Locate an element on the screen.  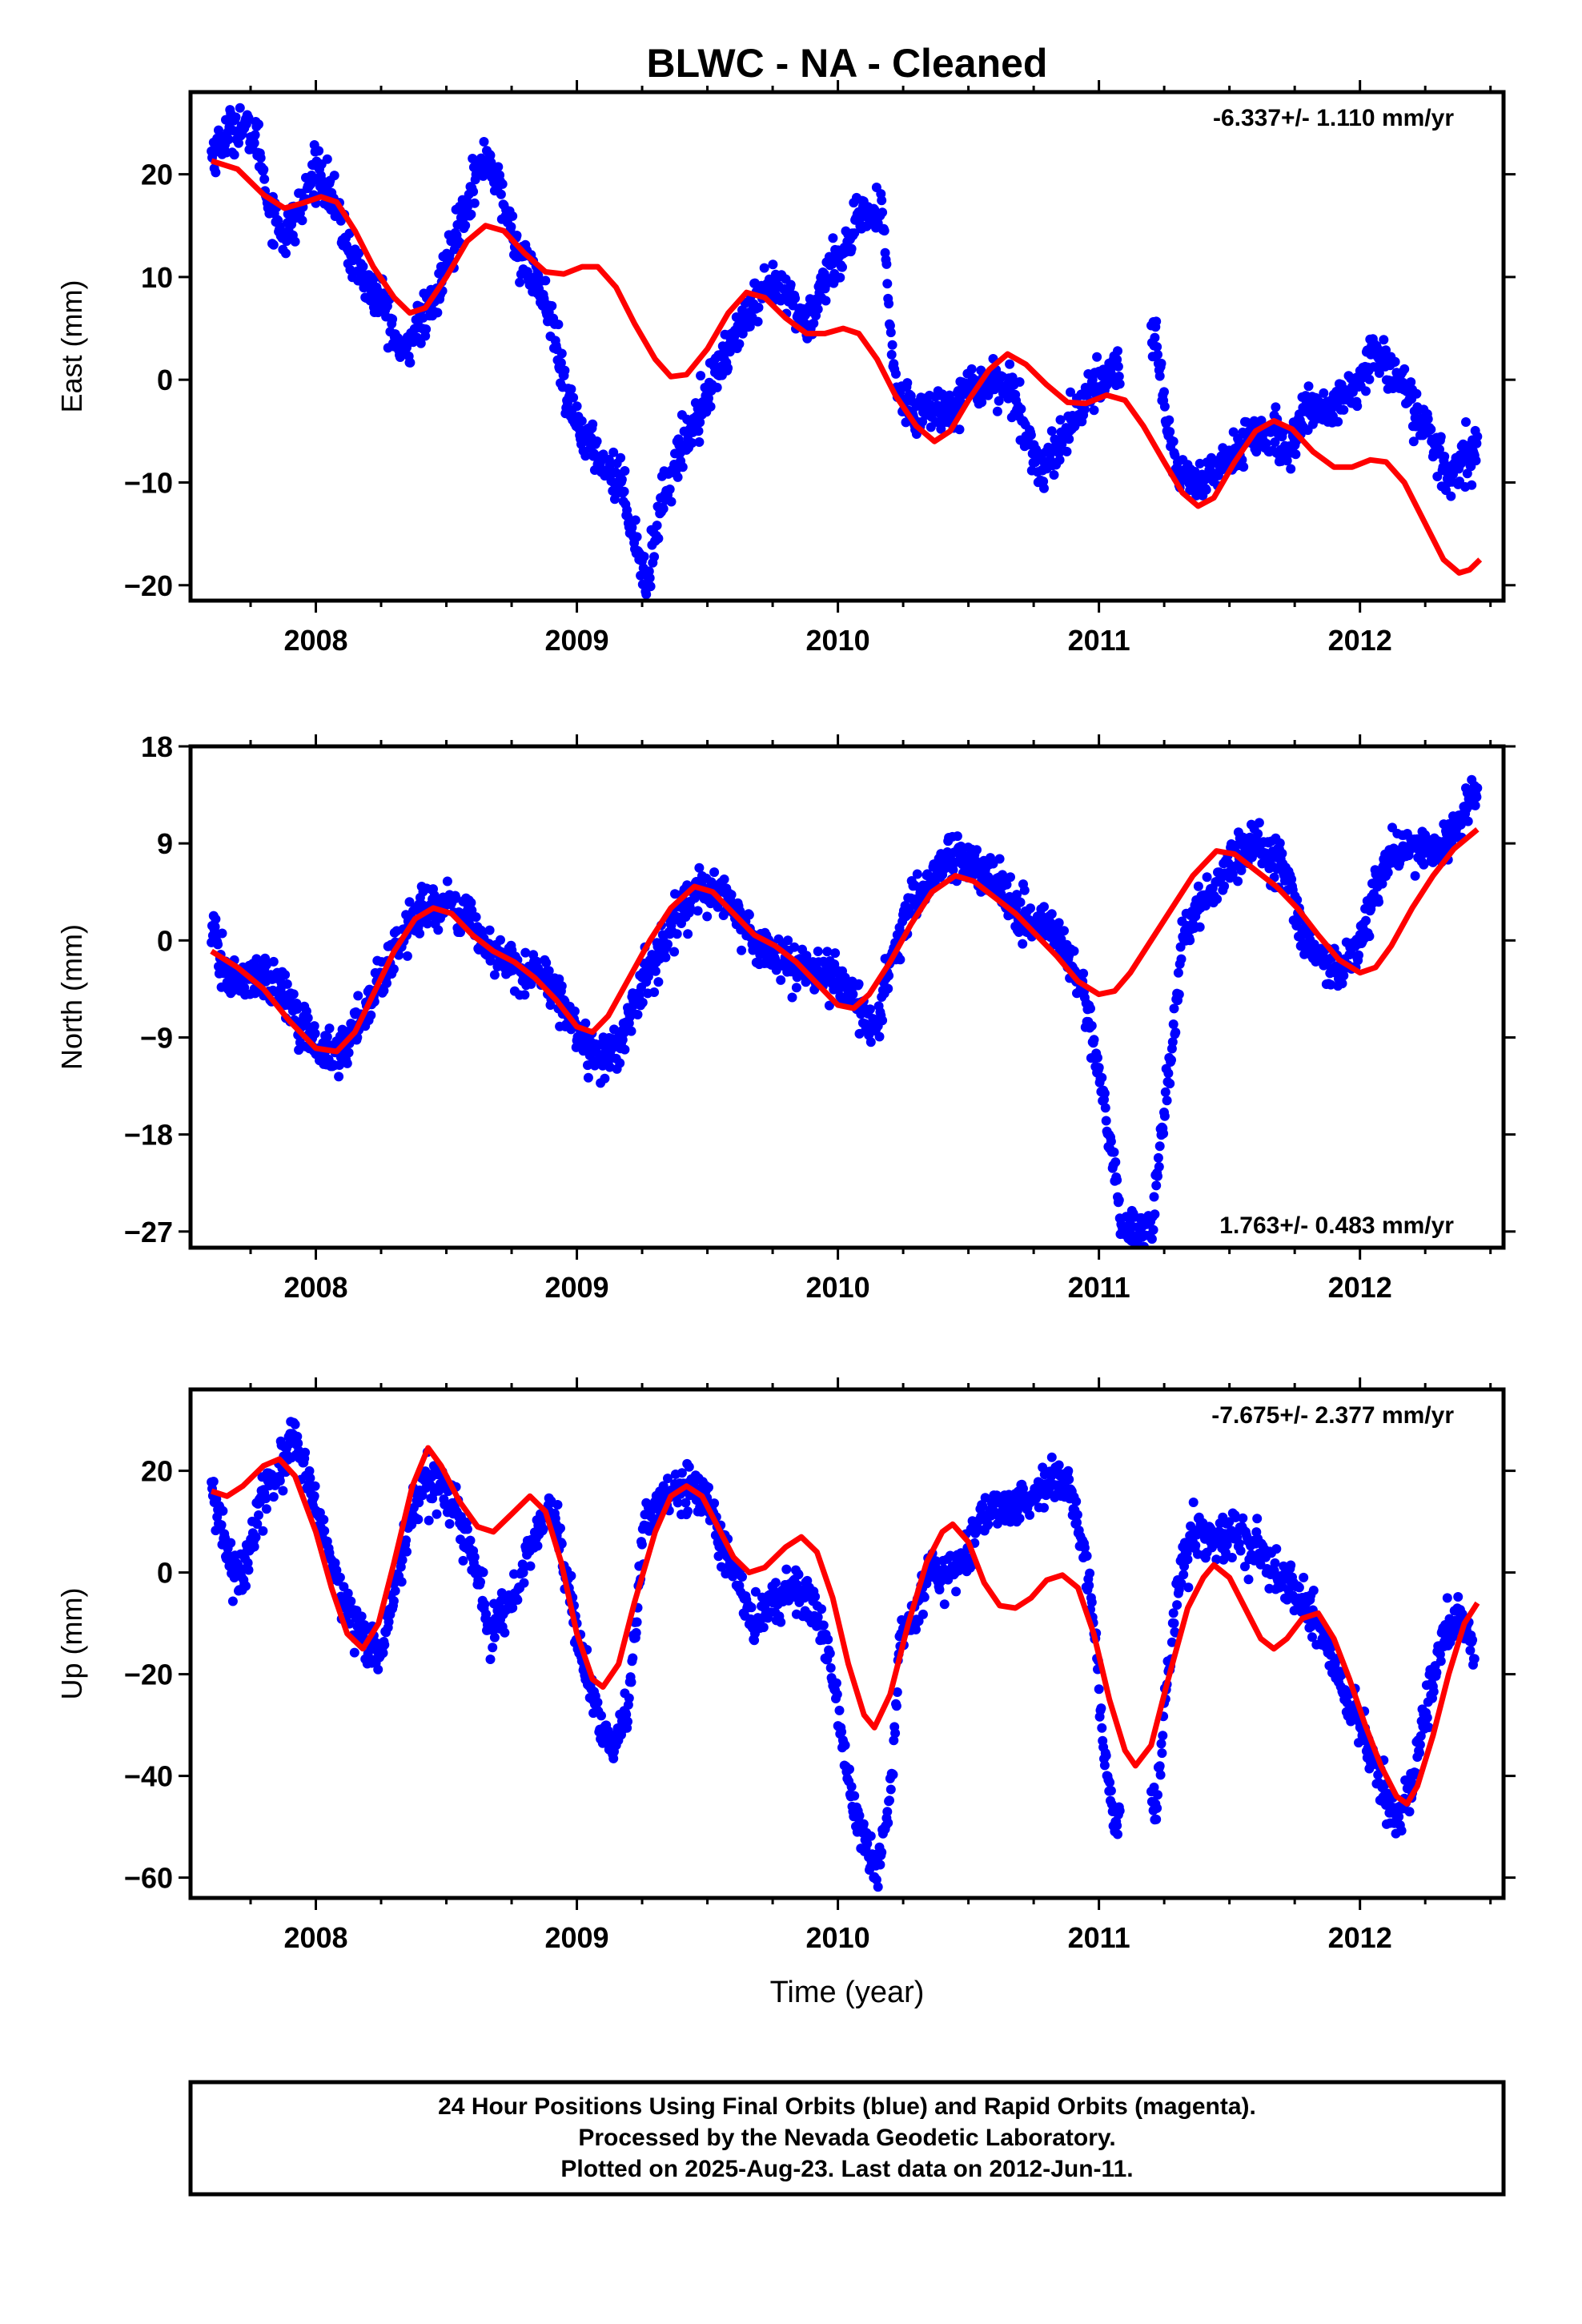
fit-curve-north is located at coordinates (845, 941).